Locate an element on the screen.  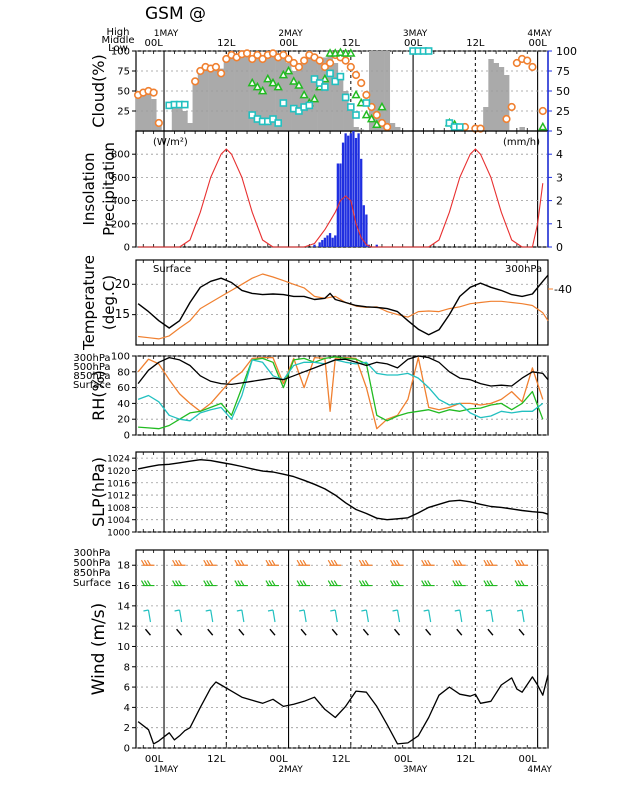
y-tick-label: 1004 is located at coordinates (118, 521).